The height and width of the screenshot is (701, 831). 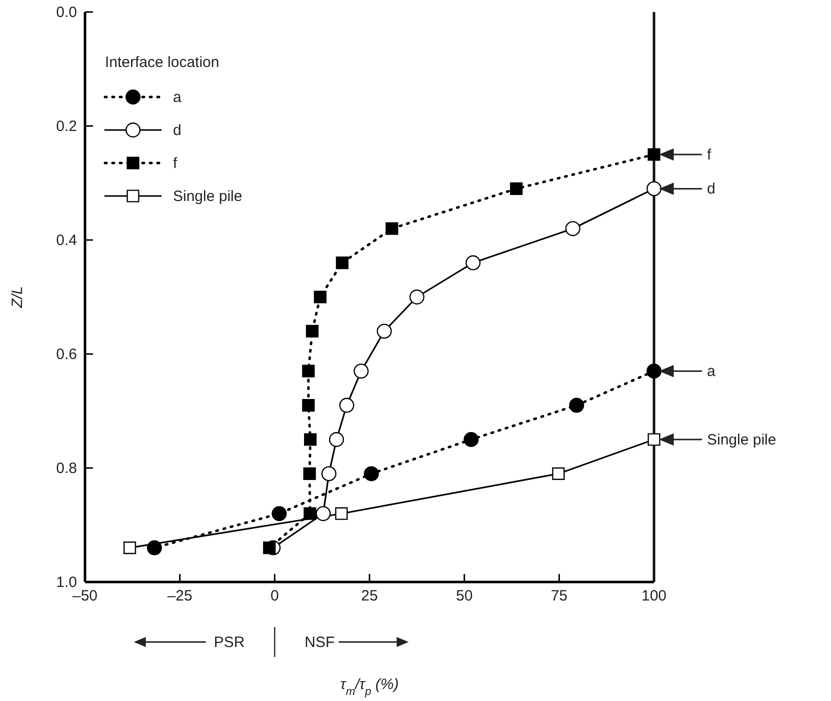 What do you see at coordinates (66, 126) in the screenshot?
I see `y-tick-label: 0.2` at bounding box center [66, 126].